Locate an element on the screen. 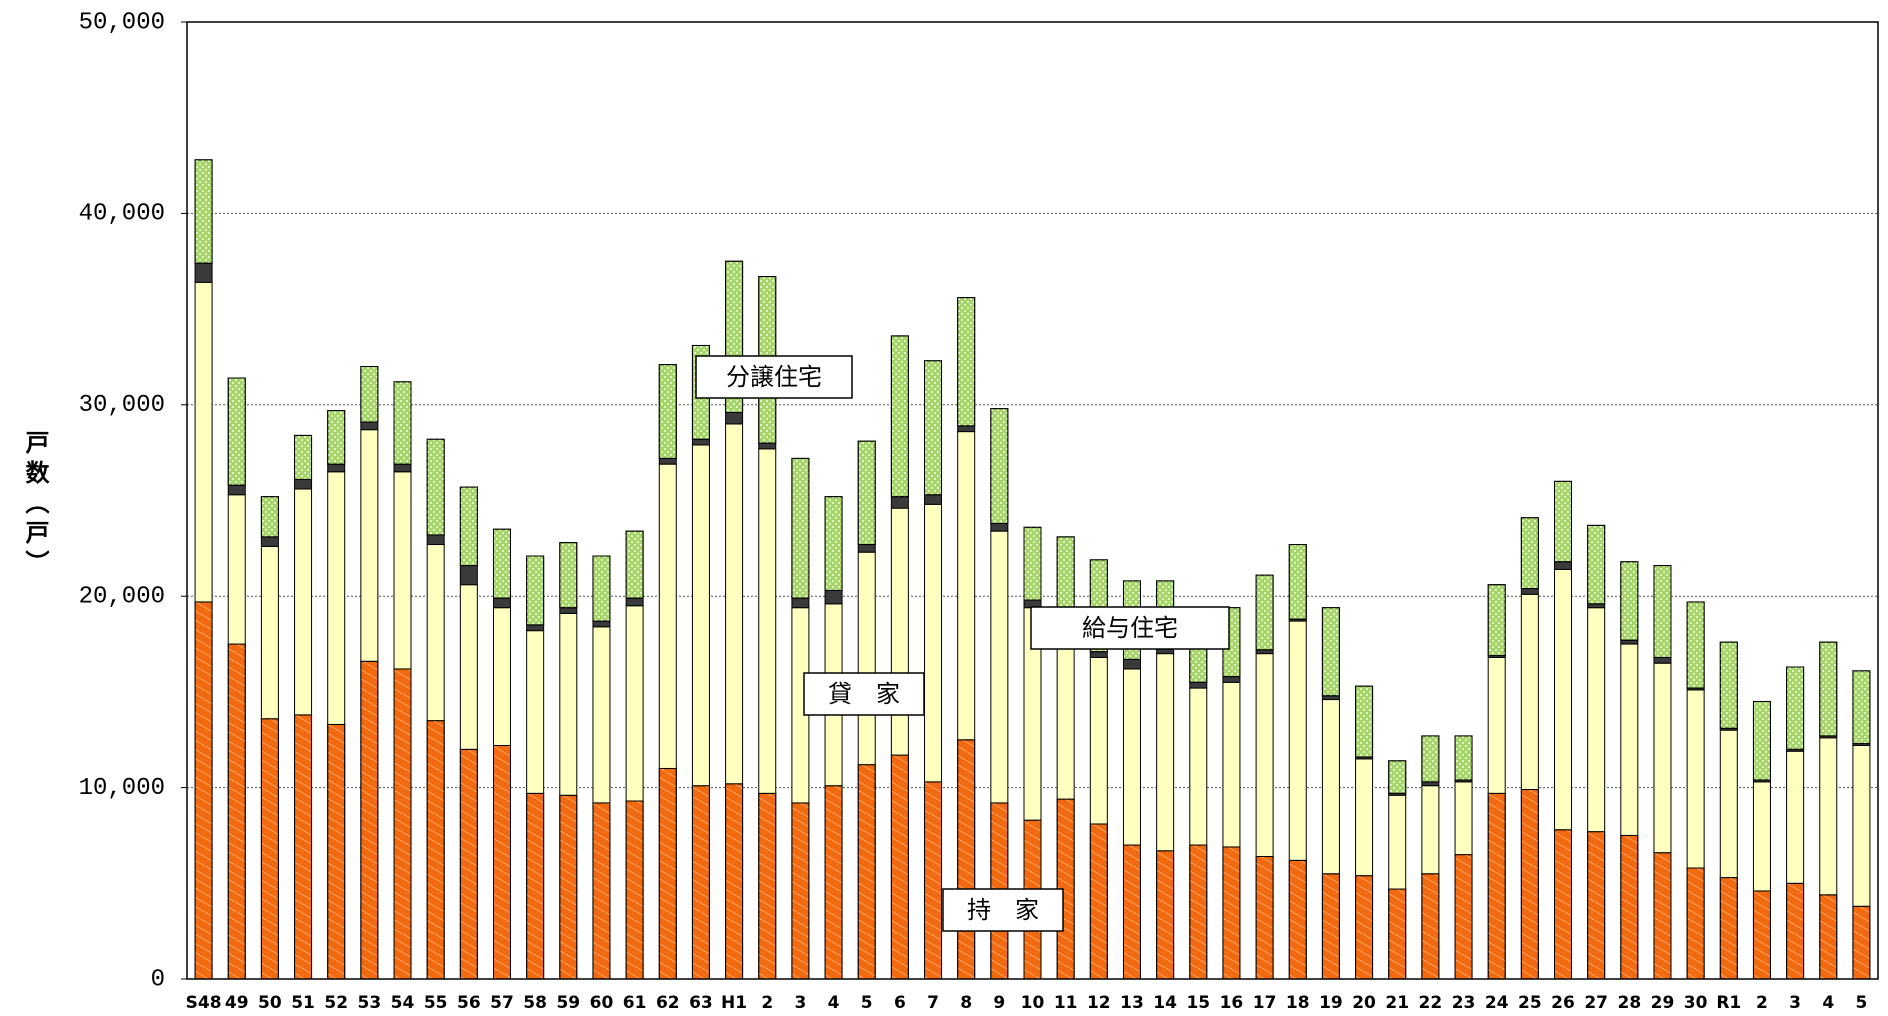 The height and width of the screenshot is (1016, 1888). x-tick-label: 57 is located at coordinates (502, 1003).